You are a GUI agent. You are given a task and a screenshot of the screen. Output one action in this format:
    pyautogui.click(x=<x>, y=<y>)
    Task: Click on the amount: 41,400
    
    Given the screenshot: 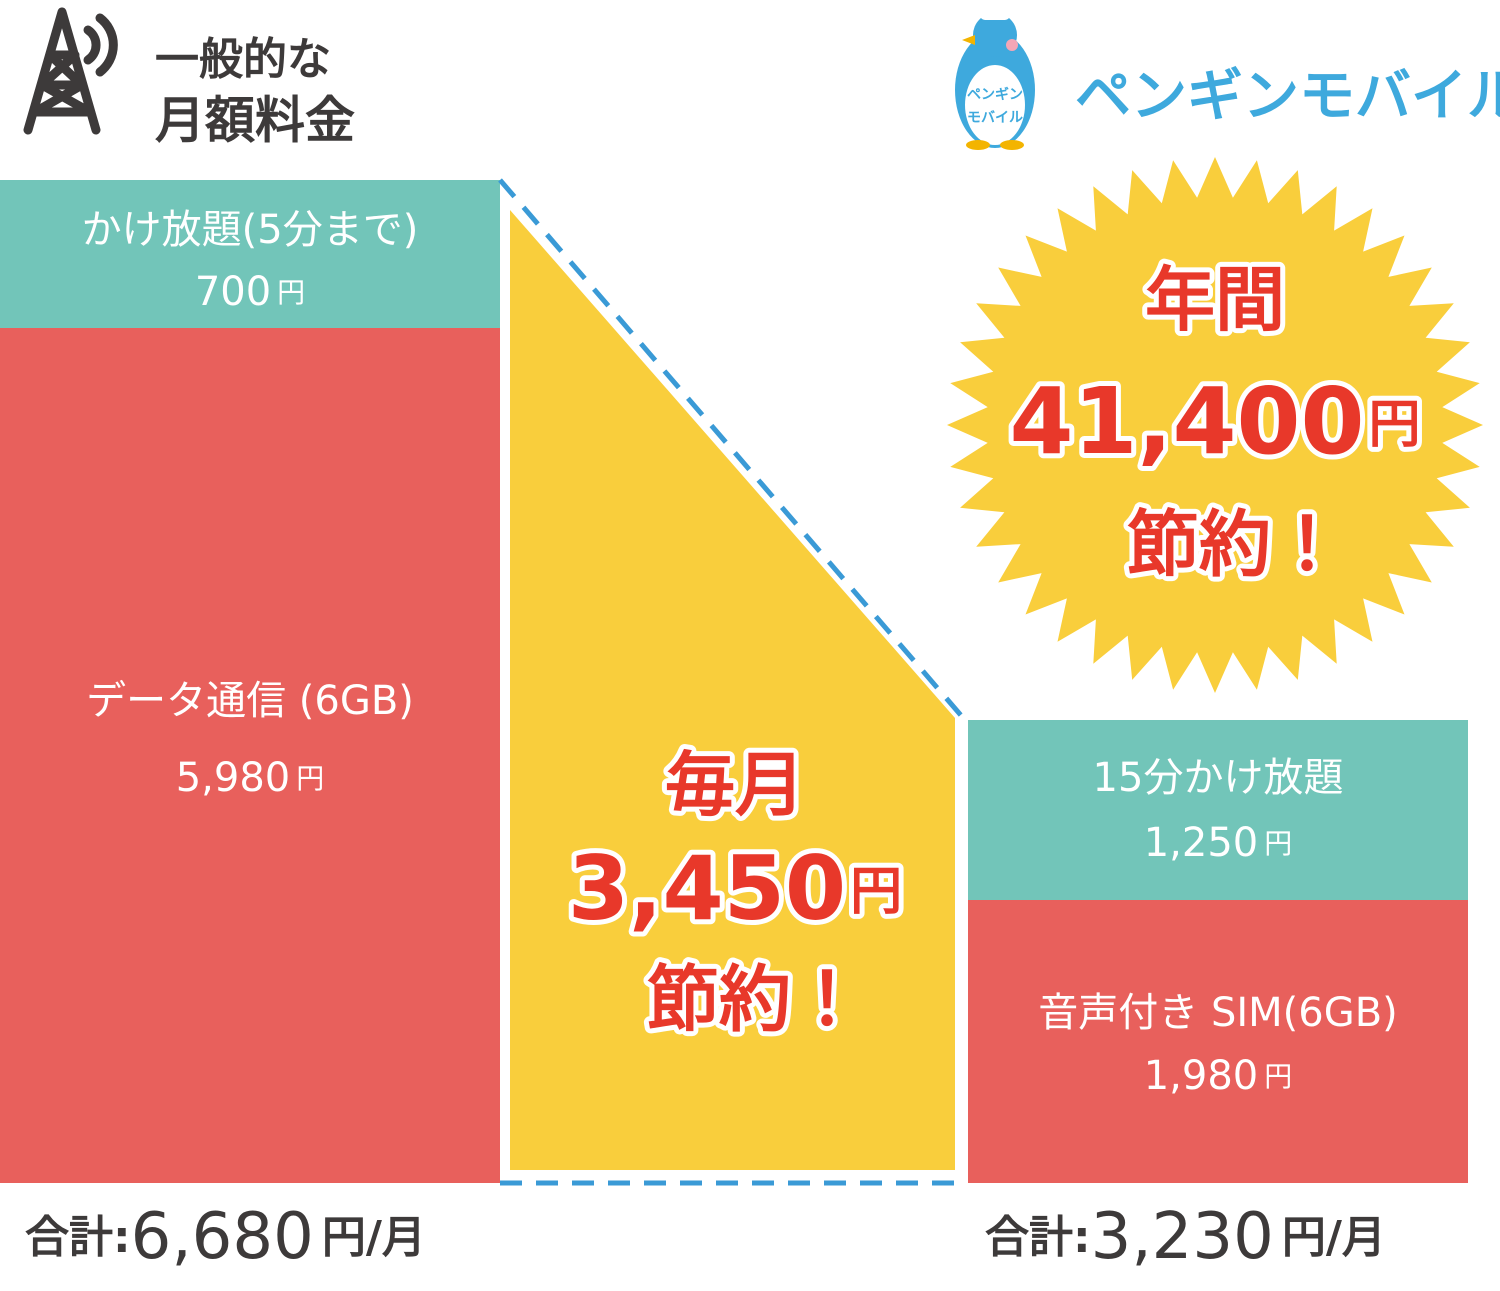 What is the action you would take?
    pyautogui.click(x=1186, y=421)
    